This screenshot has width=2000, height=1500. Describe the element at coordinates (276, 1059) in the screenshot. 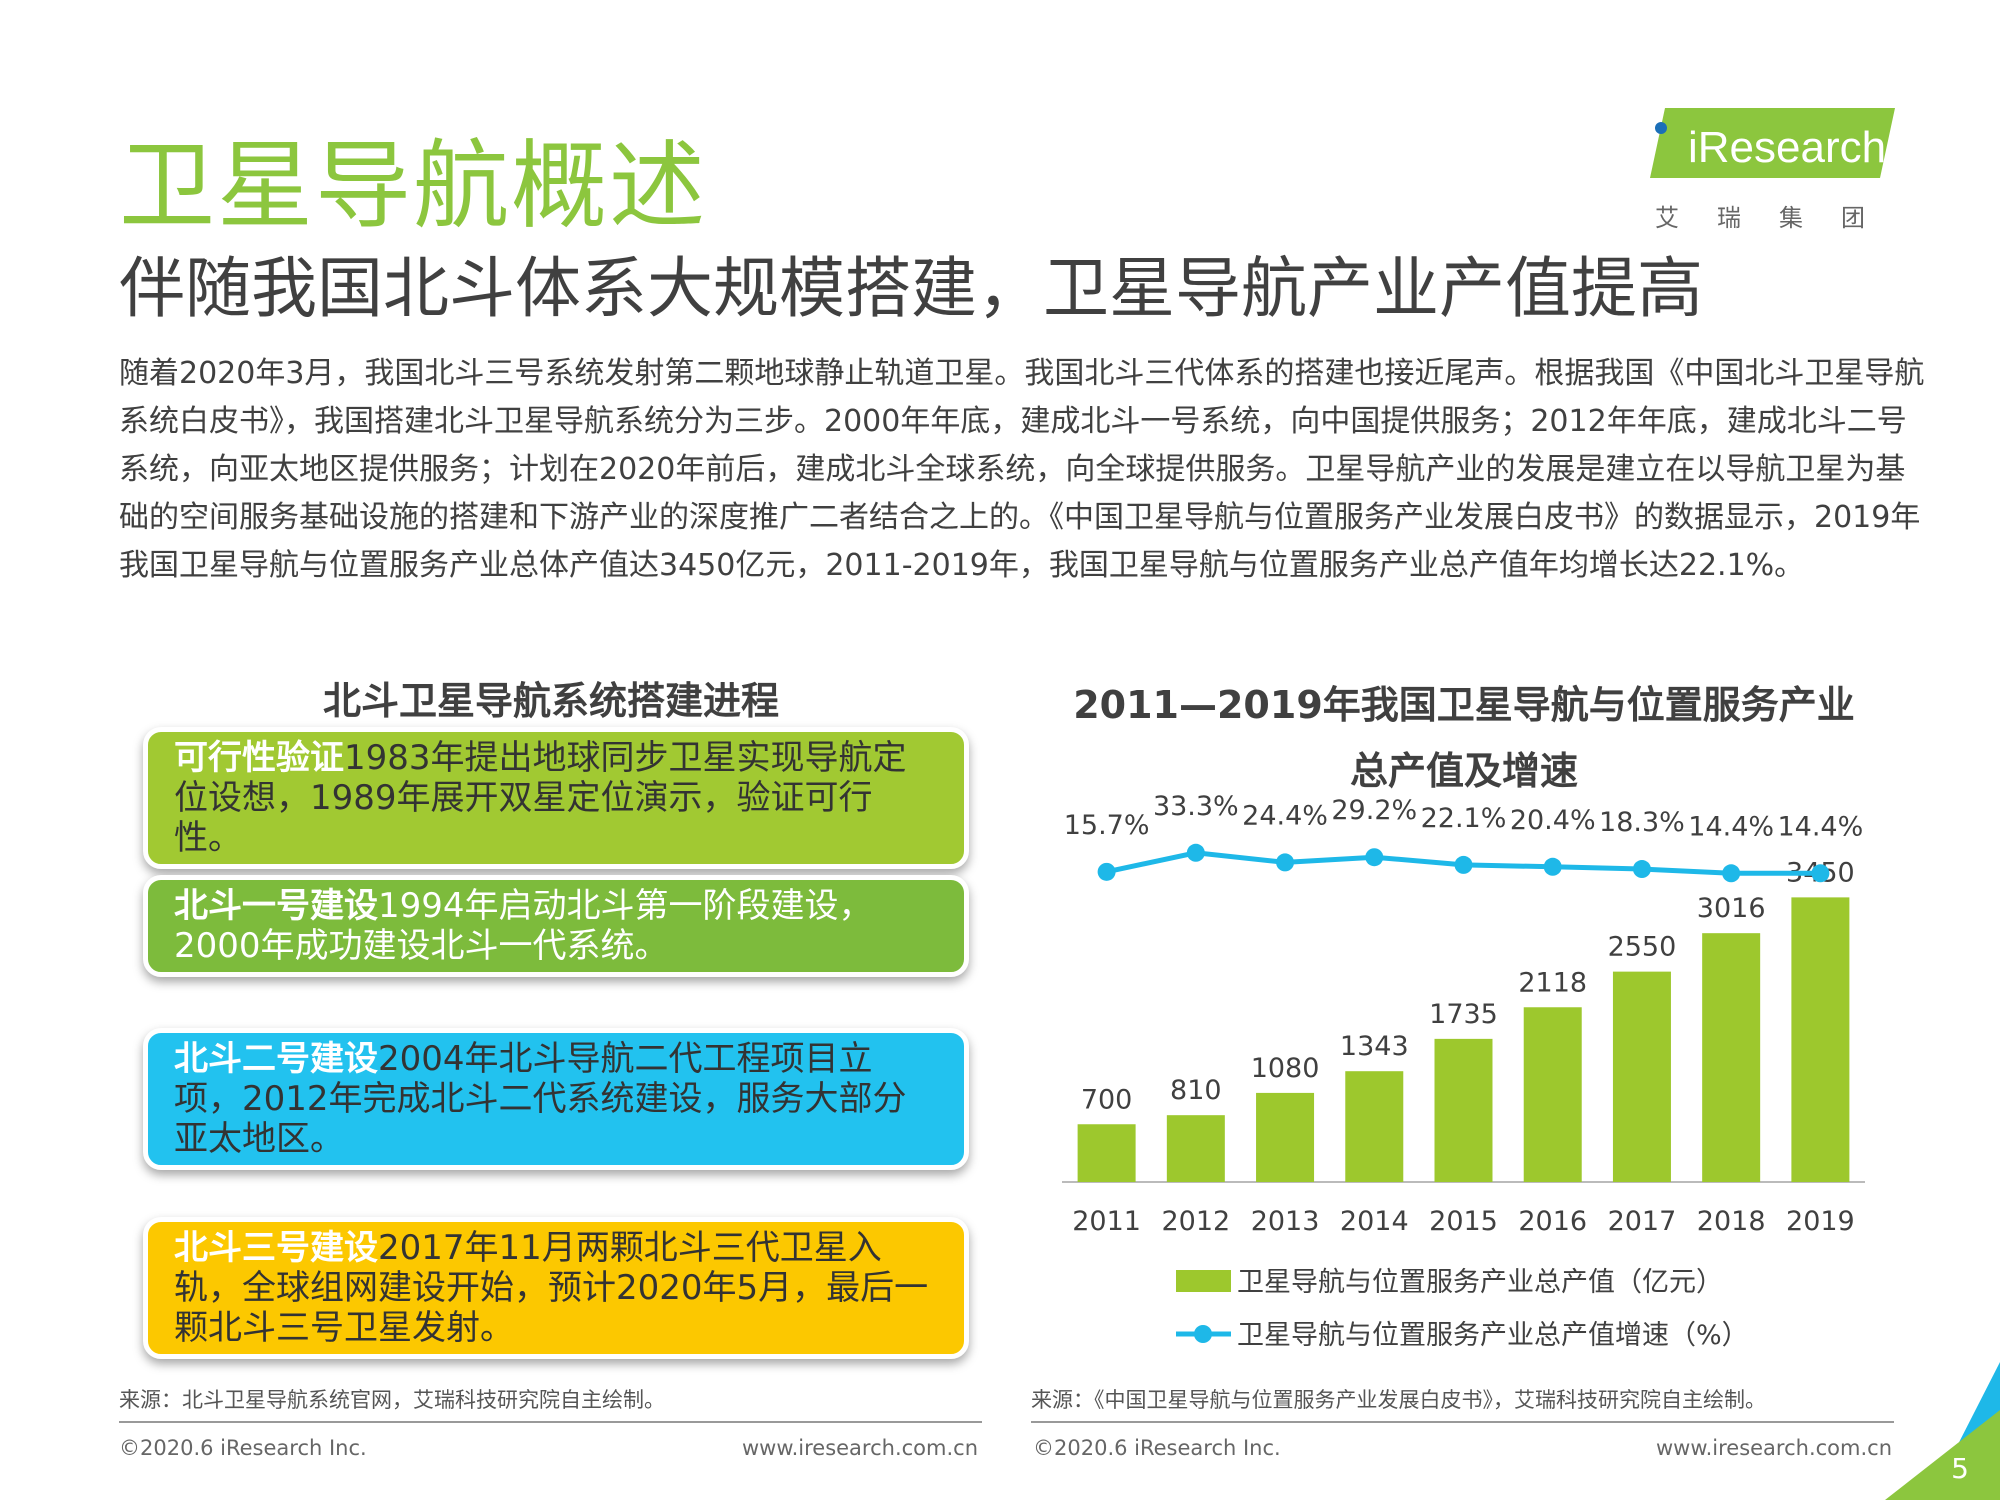

I see `step-label: 北斗二号建设` at that location.